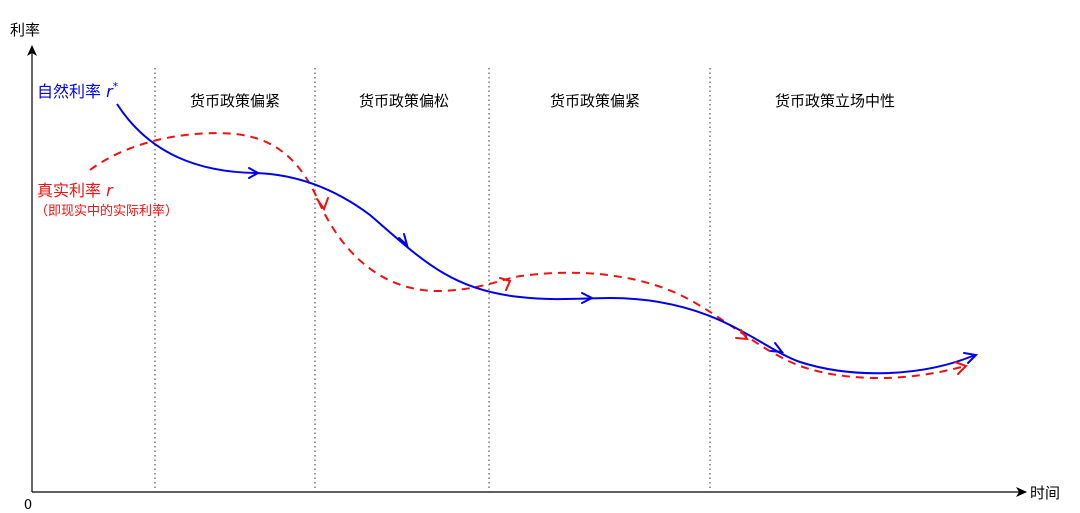 The width and height of the screenshot is (1080, 513). Describe the element at coordinates (235, 101) in the screenshot. I see `period-label-1: 货币政策偏紧` at that location.